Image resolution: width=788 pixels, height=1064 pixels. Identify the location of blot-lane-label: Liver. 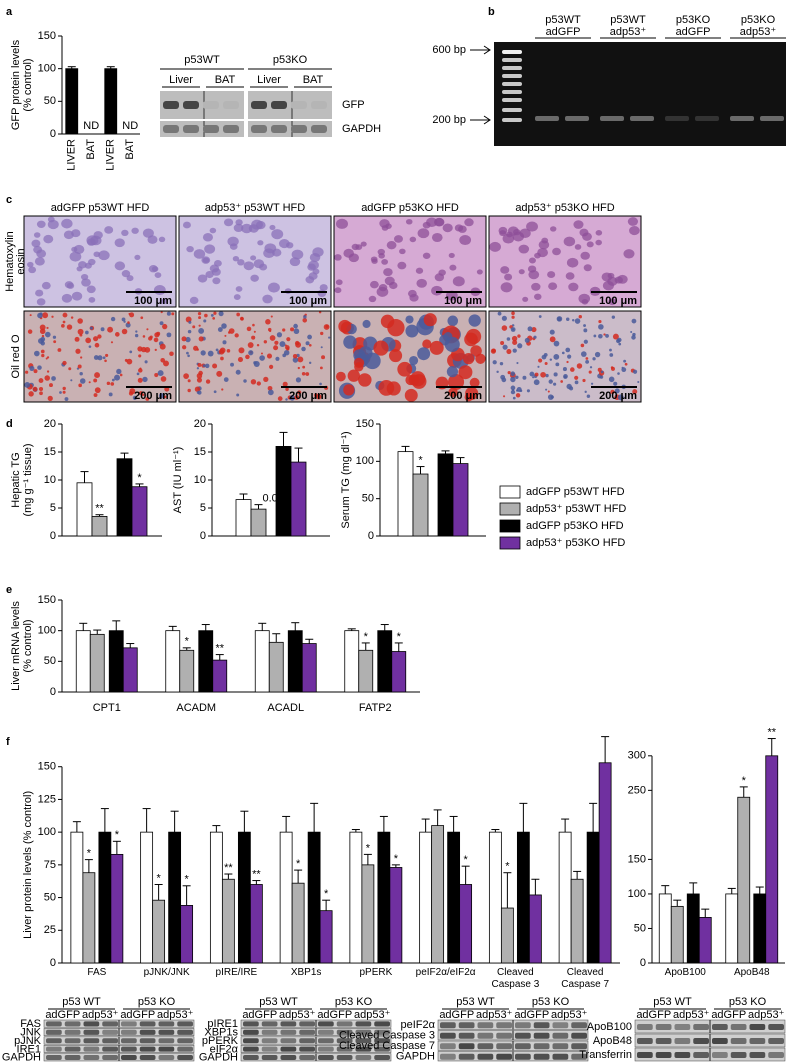
(269, 80).